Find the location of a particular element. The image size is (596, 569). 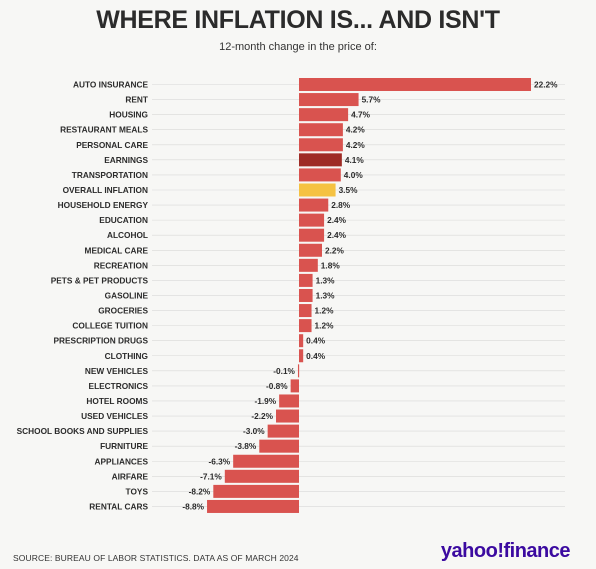

category-label: RENTAL CARS is located at coordinates (118, 506).